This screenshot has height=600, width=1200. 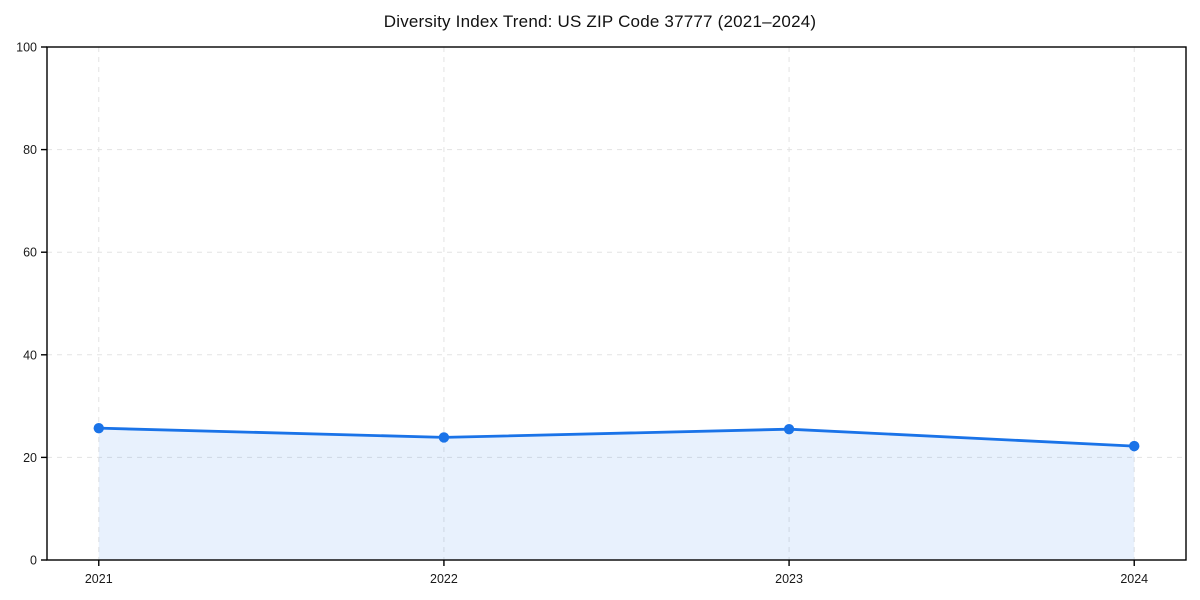 What do you see at coordinates (30, 150) in the screenshot?
I see `y-tick-label-80: 80` at bounding box center [30, 150].